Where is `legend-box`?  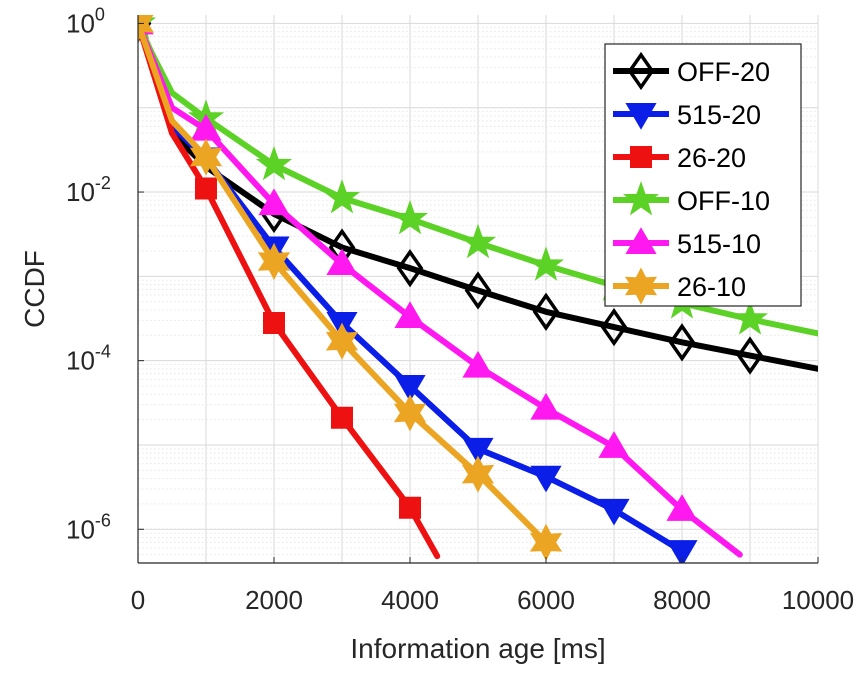
legend-box is located at coordinates (703, 175).